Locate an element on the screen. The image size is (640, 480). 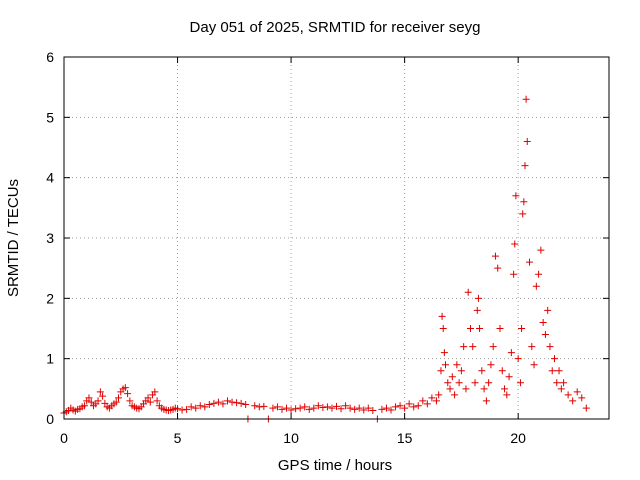
x-tick-label: 15 is located at coordinates (405, 438).